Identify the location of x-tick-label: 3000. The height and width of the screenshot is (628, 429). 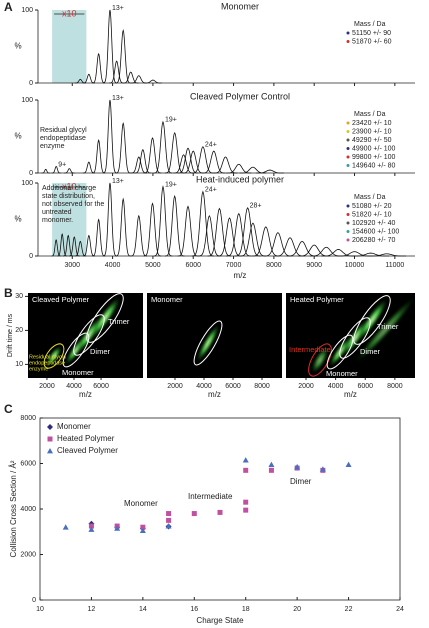
(72, 265).